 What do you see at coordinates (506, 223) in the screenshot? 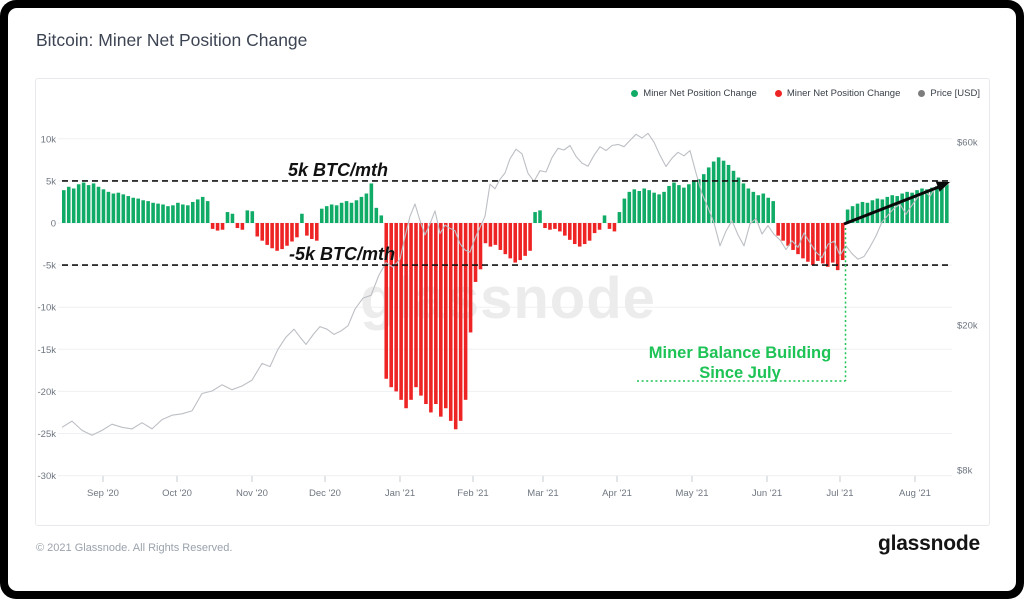
I see `ref-lines-layer` at bounding box center [506, 223].